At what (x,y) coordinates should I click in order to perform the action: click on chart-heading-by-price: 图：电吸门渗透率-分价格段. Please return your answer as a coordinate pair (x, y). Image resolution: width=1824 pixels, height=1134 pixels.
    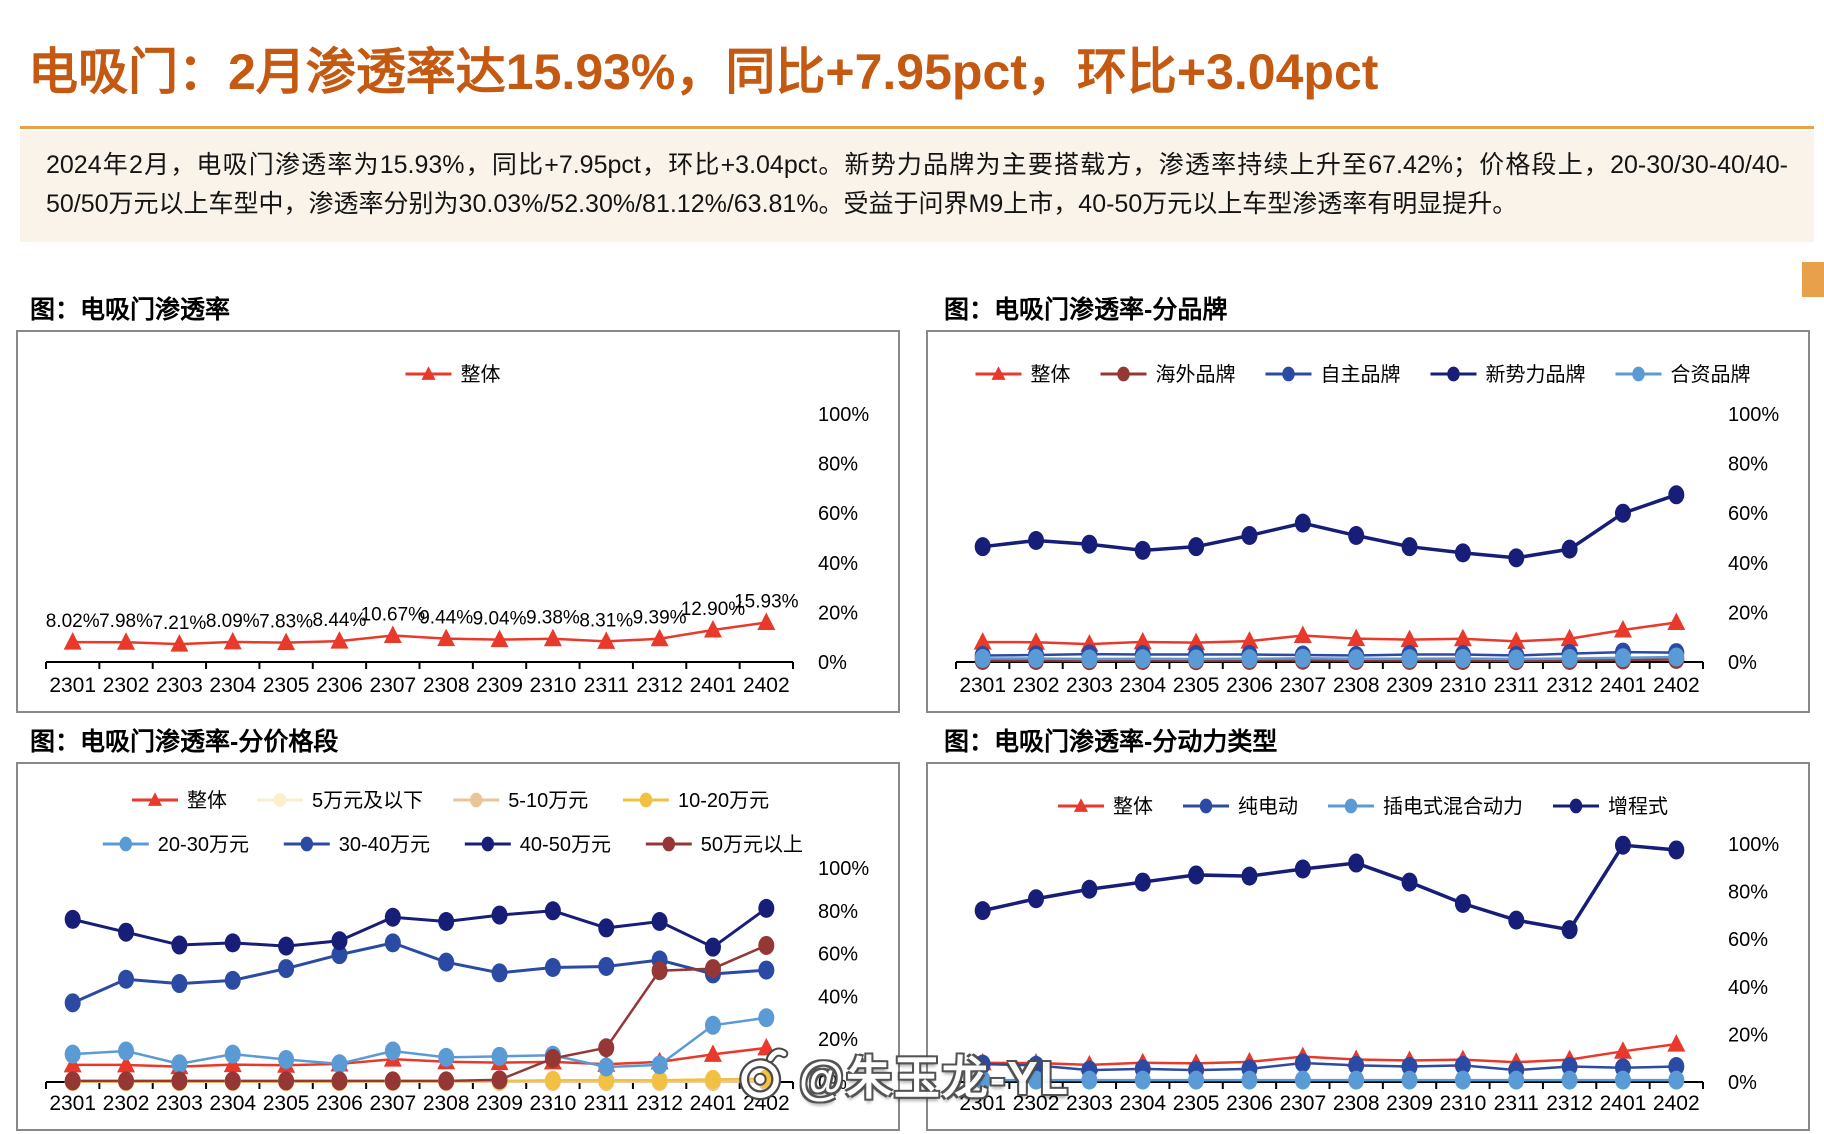
    Looking at the image, I should click on (184, 742).